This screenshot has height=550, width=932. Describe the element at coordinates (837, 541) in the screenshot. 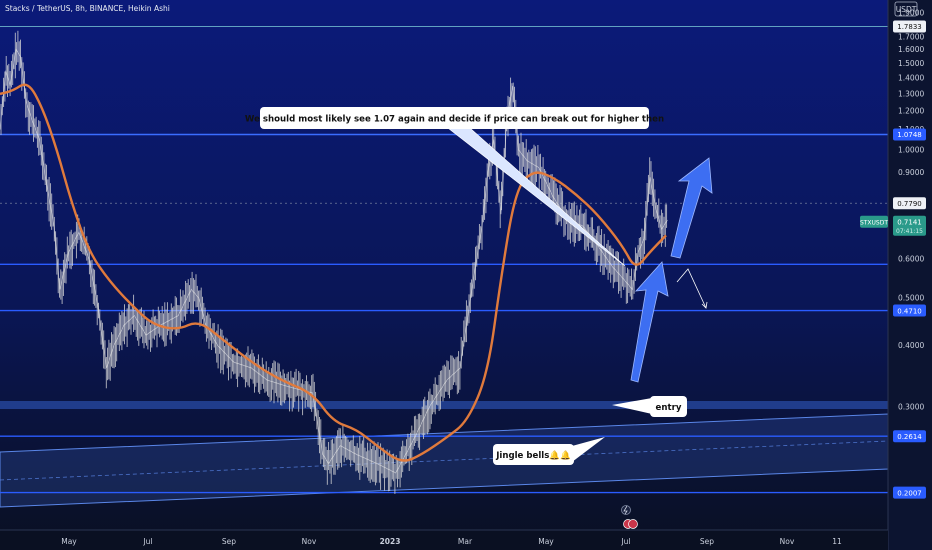

I see `x-tick-label: 11` at that location.